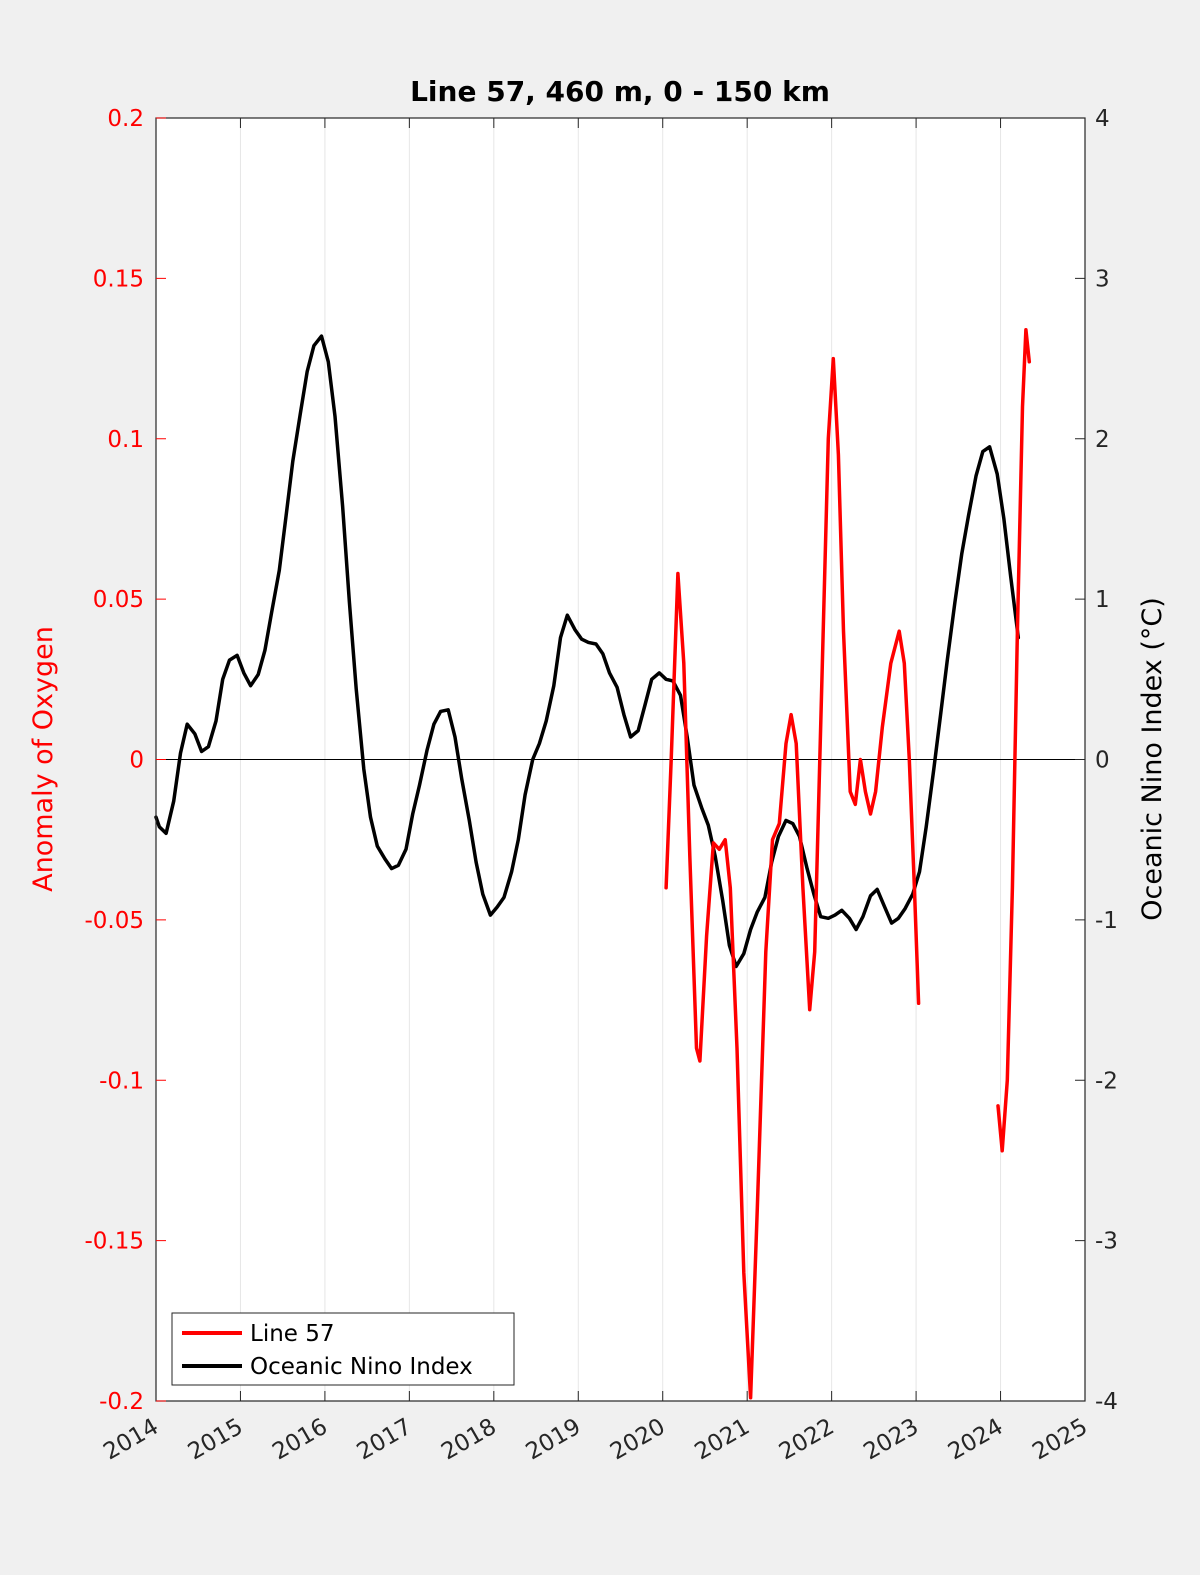 This screenshot has width=1200, height=1575. Describe the element at coordinates (1106, 1081) in the screenshot. I see `right-y-tick-label: -2` at that location.